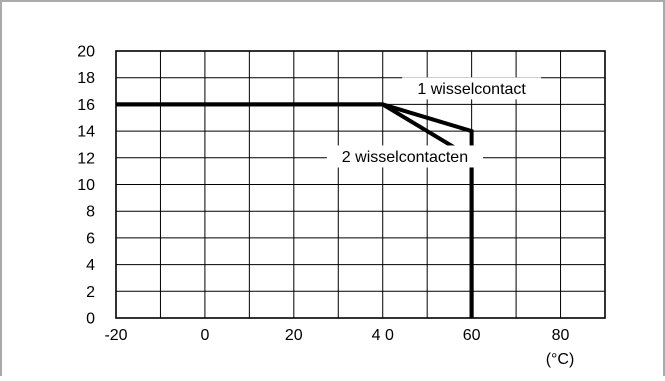  Describe the element at coordinates (204, 335) in the screenshot. I see `x-tick-label: 0` at that location.